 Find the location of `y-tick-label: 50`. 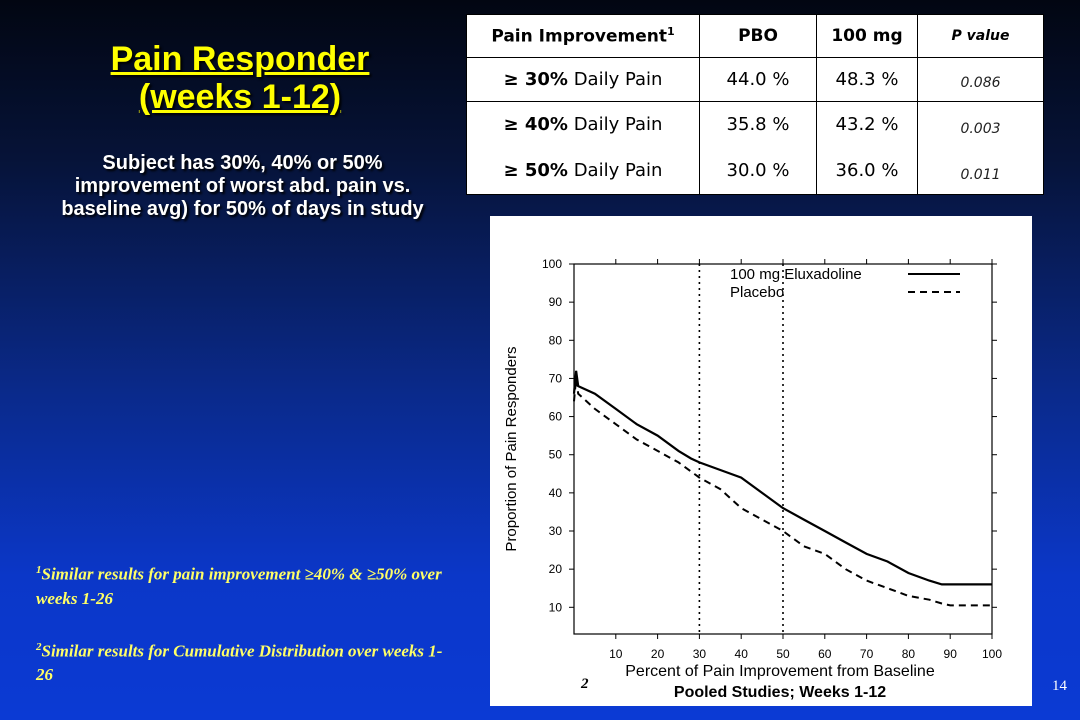

y-tick-label: 50 is located at coordinates (556, 455).